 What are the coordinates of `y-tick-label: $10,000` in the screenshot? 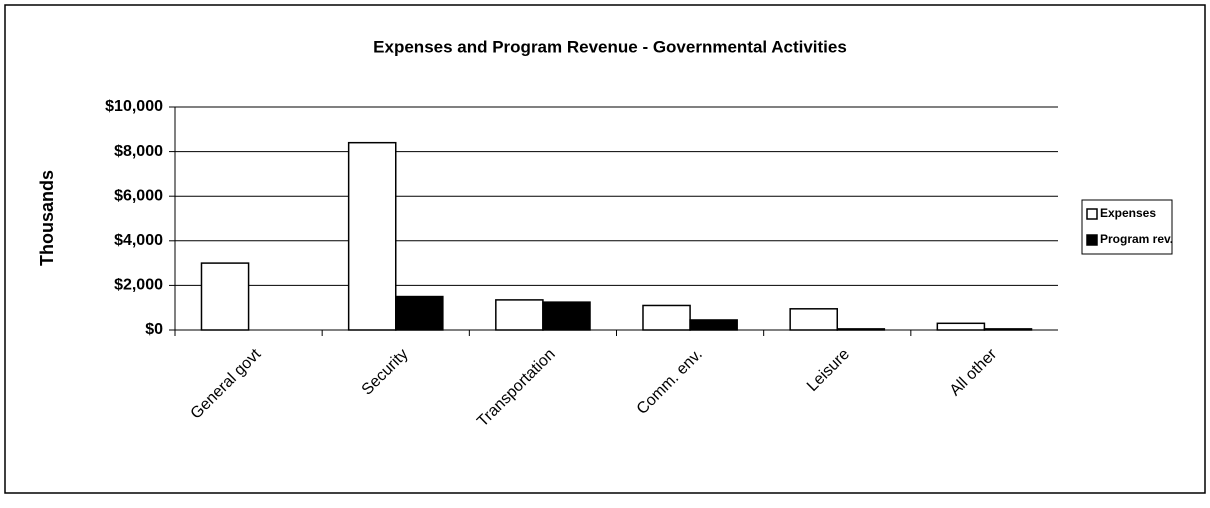 It's located at (134, 106).